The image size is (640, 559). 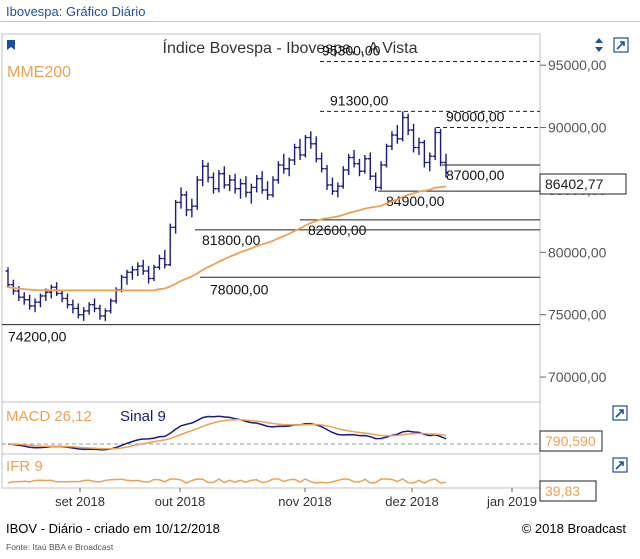 What do you see at coordinates (24, 466) in the screenshot?
I see `ifr-label: IFR 9` at bounding box center [24, 466].